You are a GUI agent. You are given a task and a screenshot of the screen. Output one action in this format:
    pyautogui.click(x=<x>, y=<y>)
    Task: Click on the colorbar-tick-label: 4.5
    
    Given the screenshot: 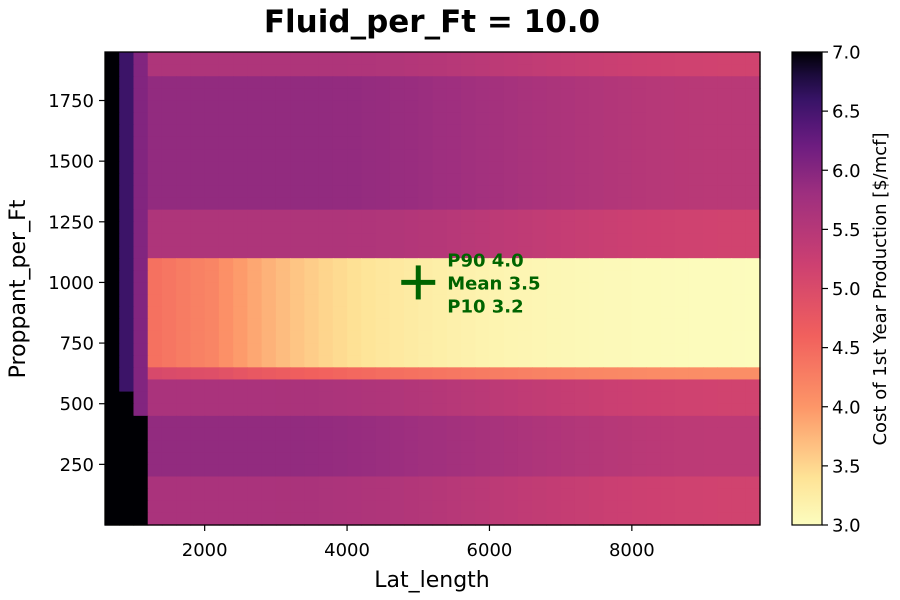 What is the action you would take?
    pyautogui.click(x=846, y=348)
    